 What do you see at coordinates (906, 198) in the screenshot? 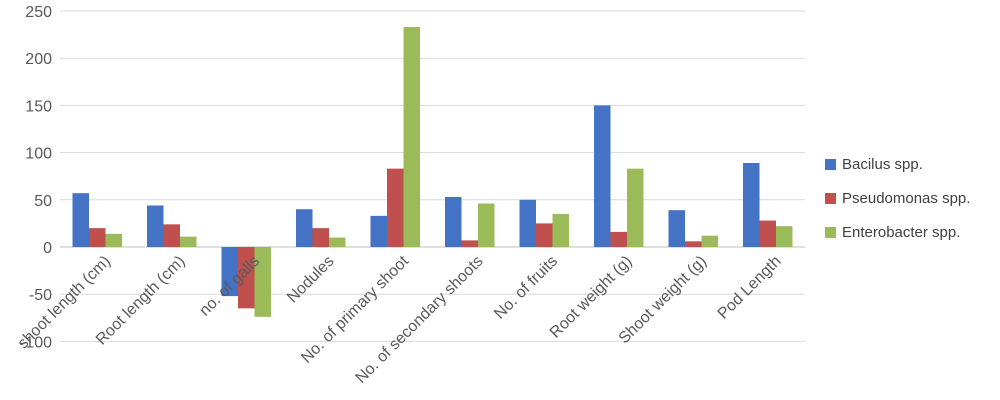
I see `legend-label: Pseudomonas spp.` at bounding box center [906, 198].